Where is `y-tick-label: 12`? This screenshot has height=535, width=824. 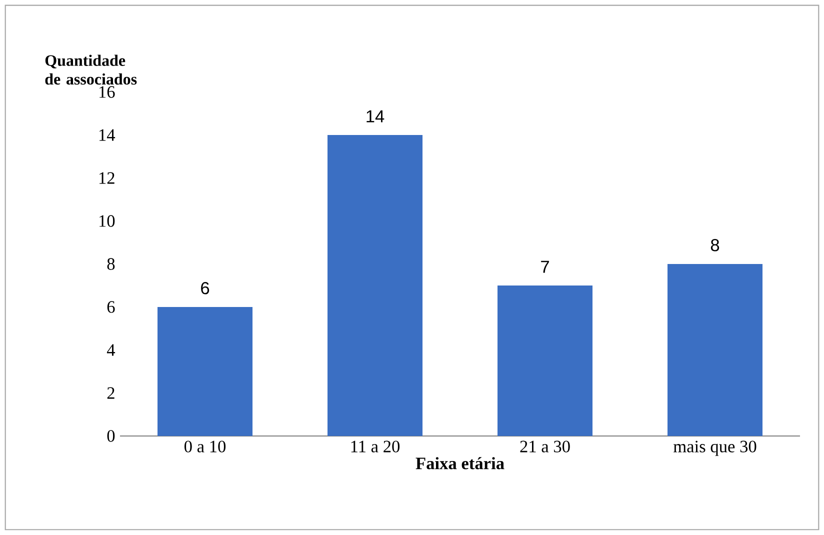
y-tick-label: 12 is located at coordinates (106, 178).